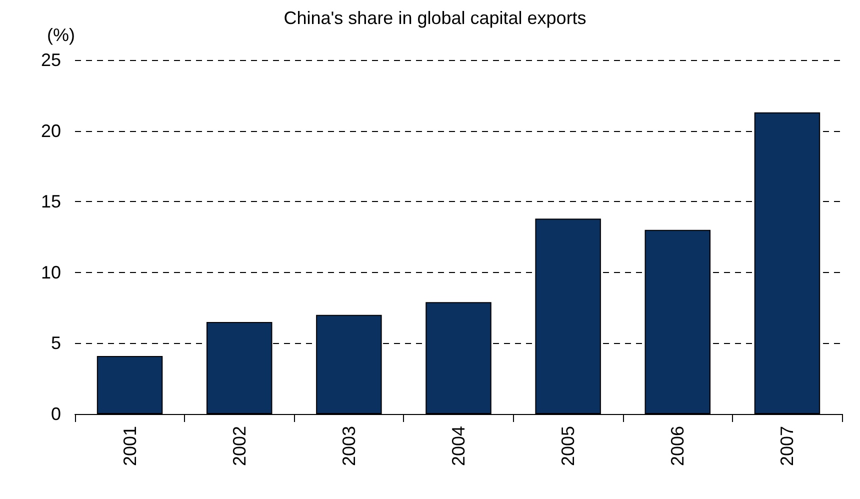  I want to click on y-axis-title: (%), so click(61, 35).